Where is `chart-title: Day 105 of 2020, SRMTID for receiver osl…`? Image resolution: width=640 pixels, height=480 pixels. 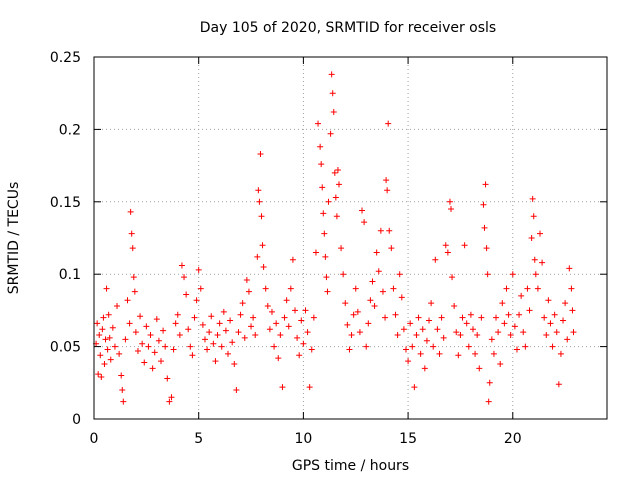
chart-title: Day 105 of 2020, SRMTID for receiver osl… is located at coordinates (348, 28).